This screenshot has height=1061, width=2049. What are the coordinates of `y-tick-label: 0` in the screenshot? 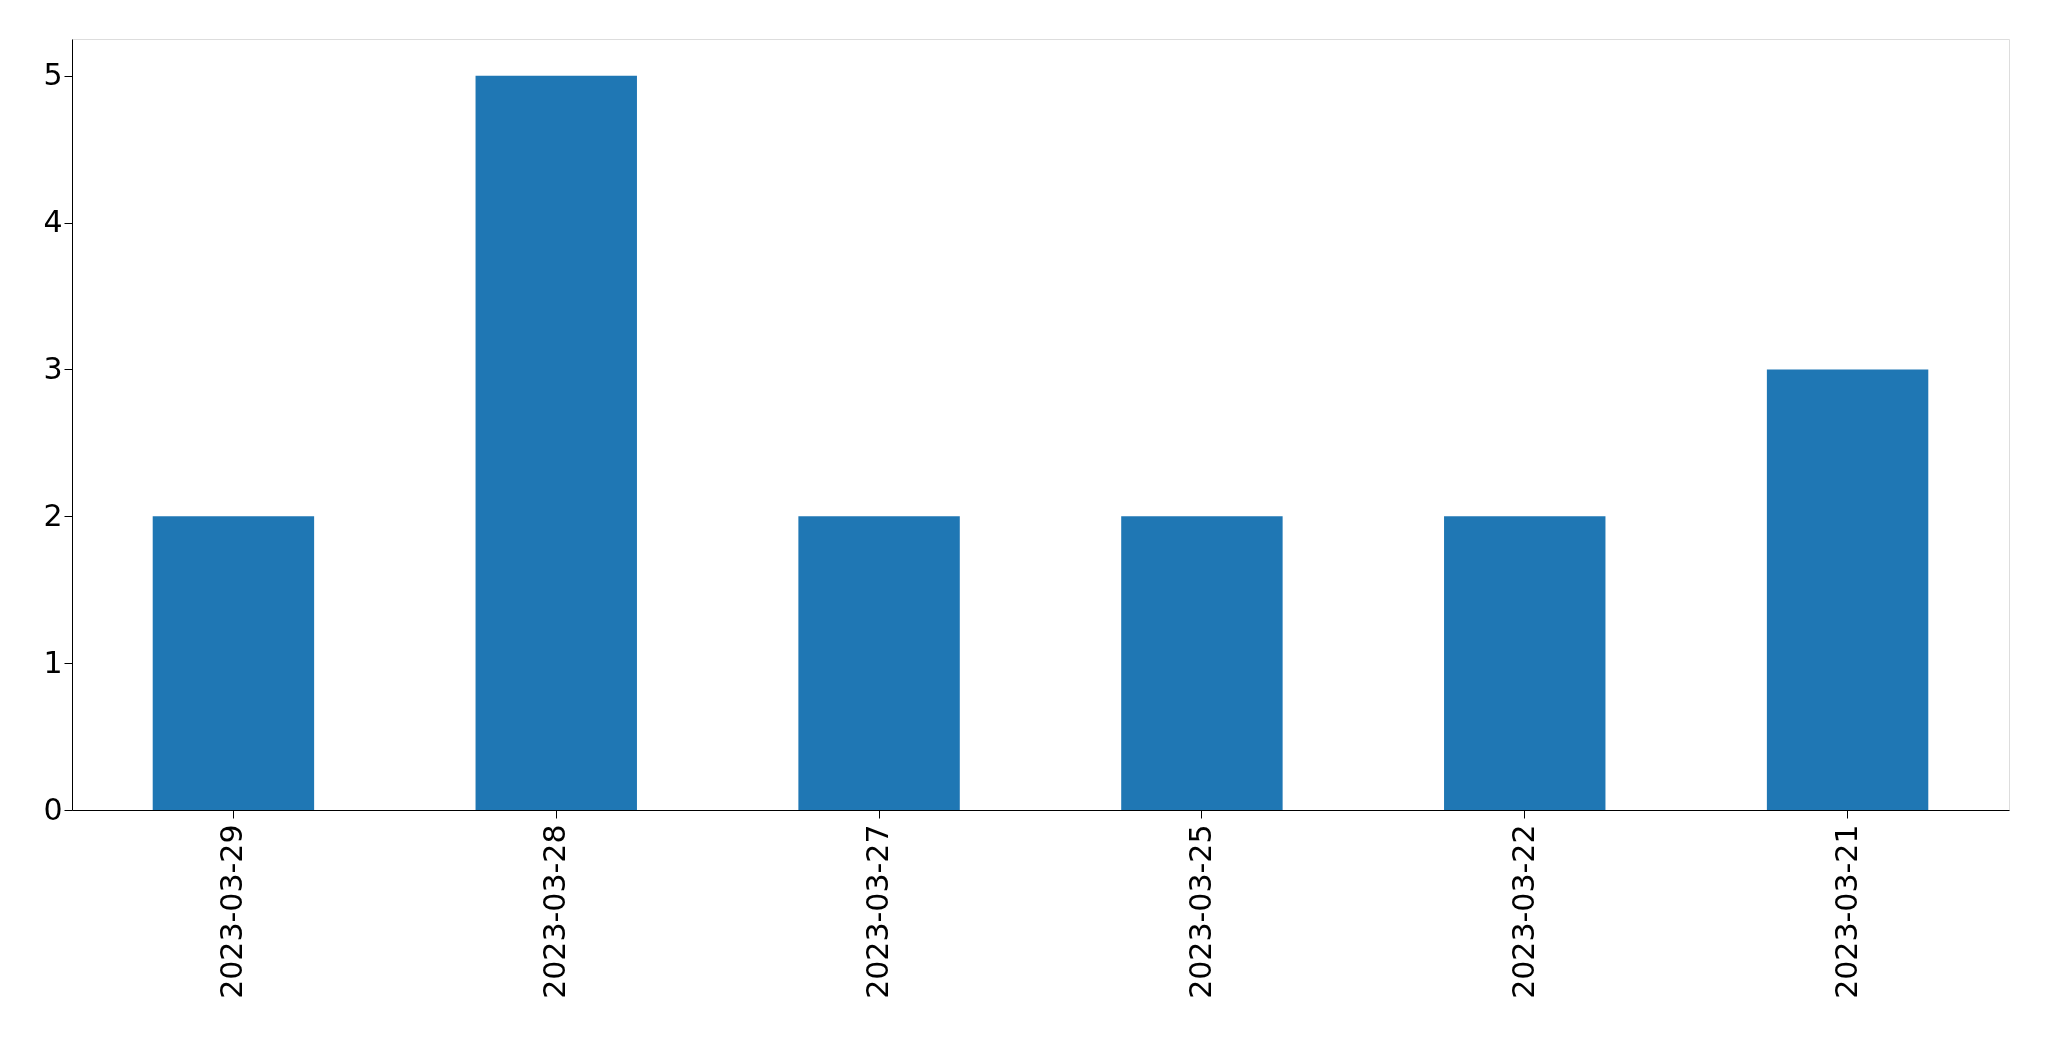 It's located at (53, 809).